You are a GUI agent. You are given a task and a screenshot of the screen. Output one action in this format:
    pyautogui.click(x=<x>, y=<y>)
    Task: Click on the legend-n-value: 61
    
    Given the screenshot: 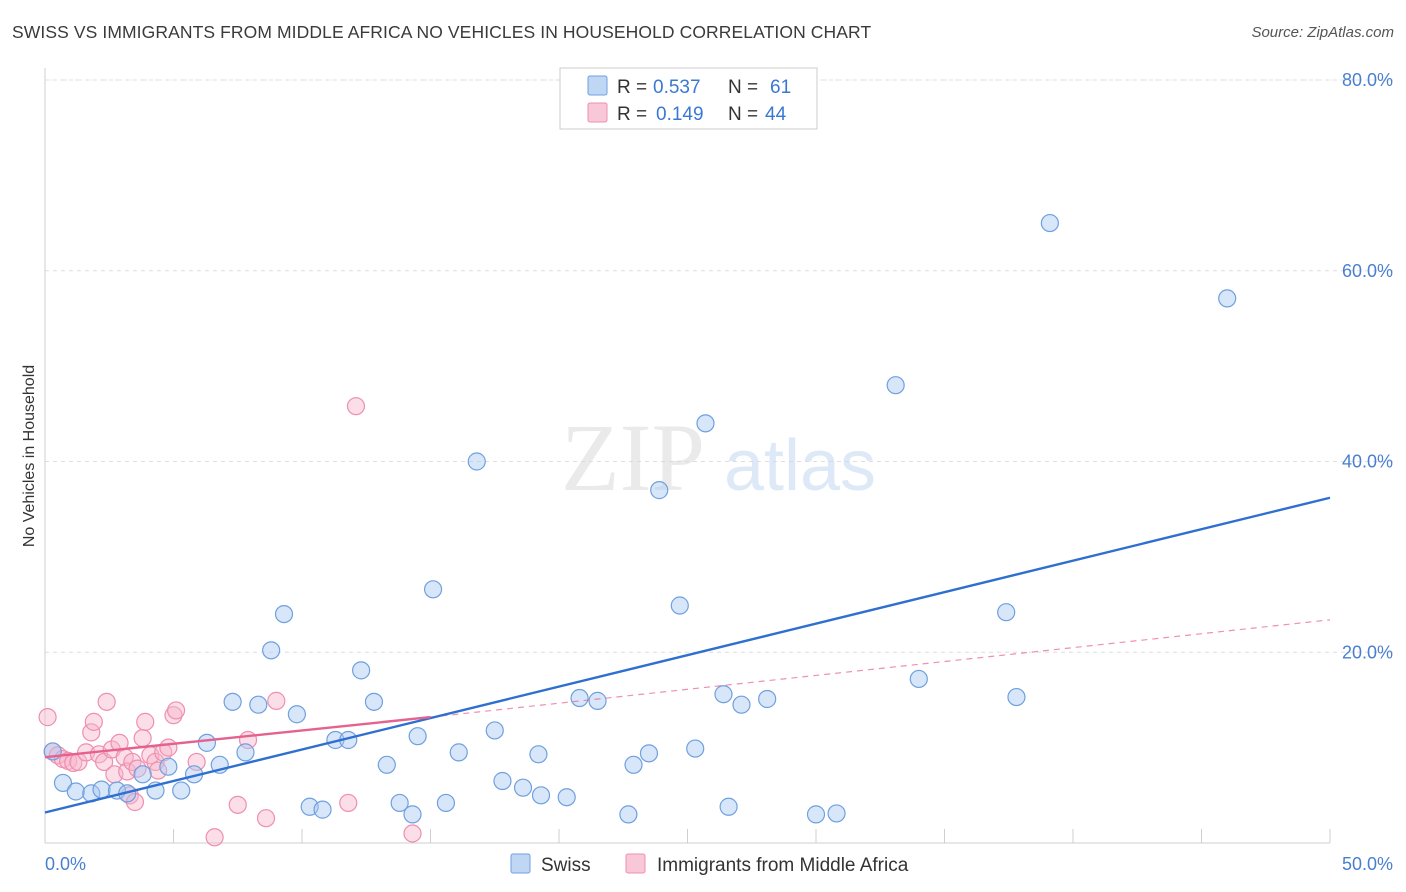 What is the action you would take?
    pyautogui.click(x=780, y=87)
    